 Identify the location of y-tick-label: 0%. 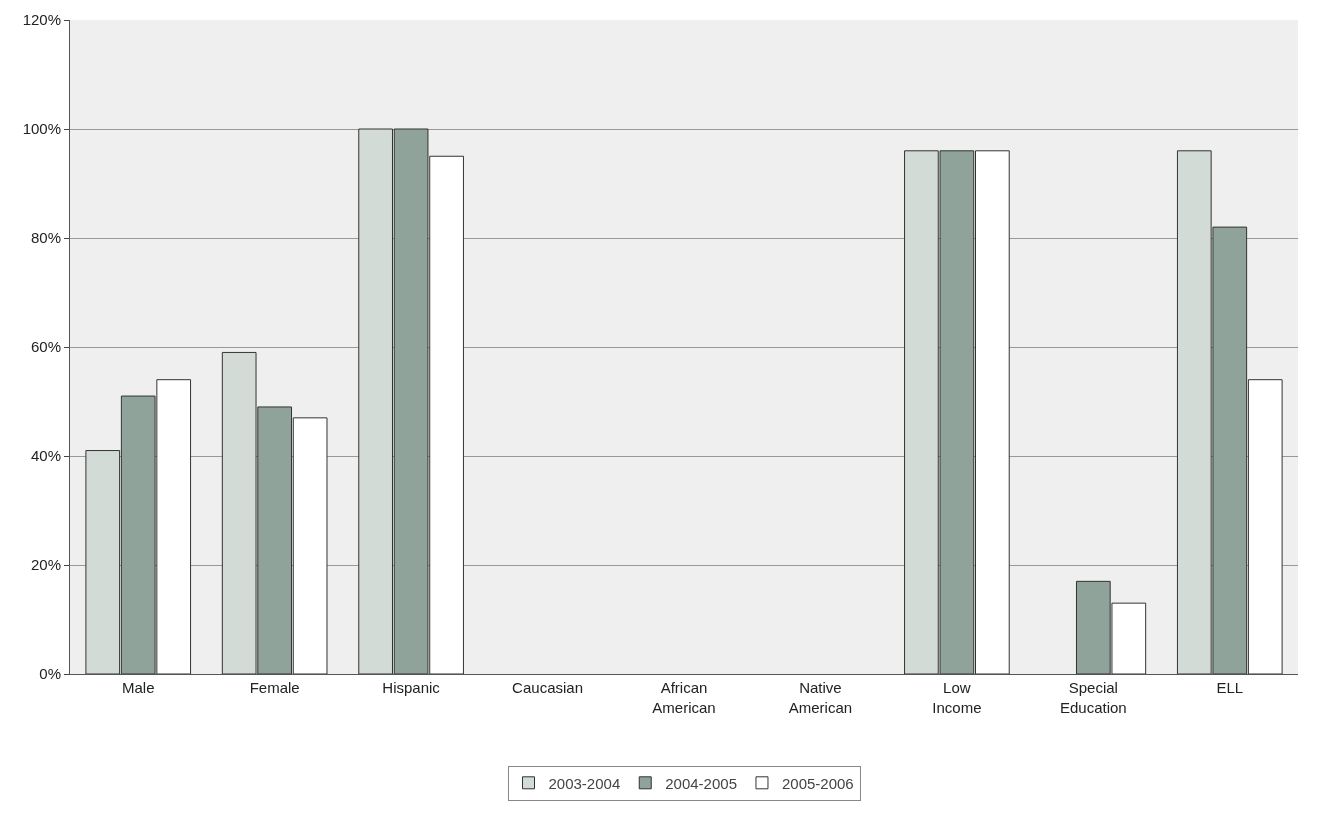
(50, 674).